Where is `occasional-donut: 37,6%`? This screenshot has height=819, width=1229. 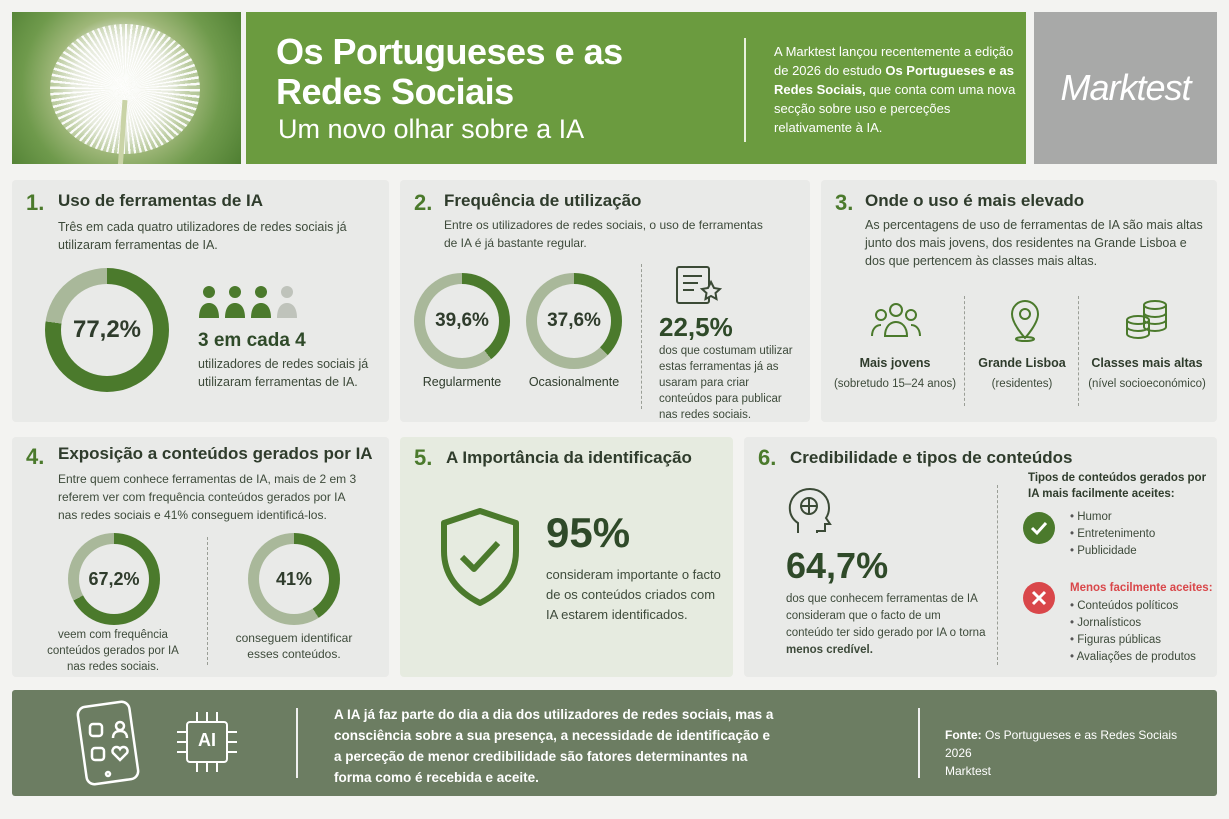 occasional-donut: 37,6% is located at coordinates (574, 321).